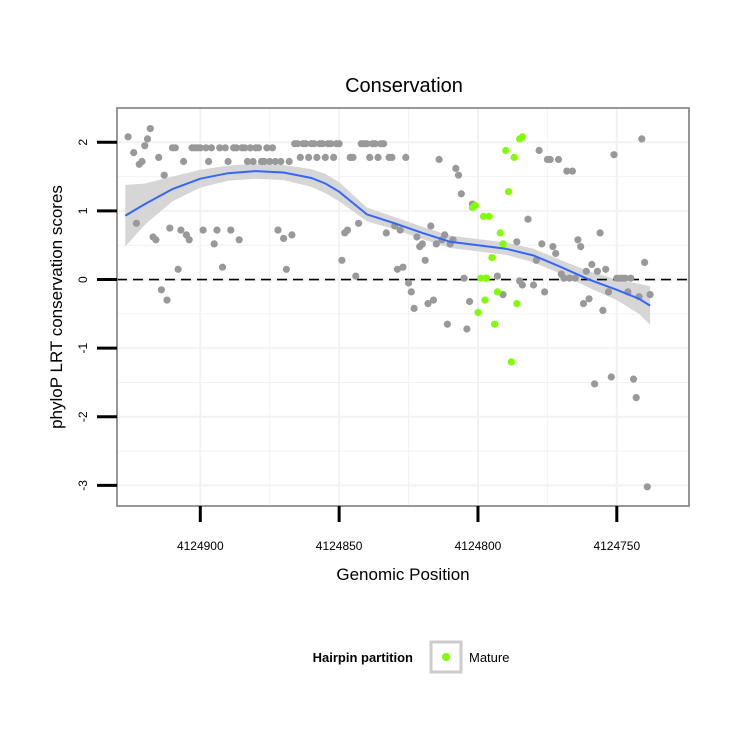  I want to click on y-tick-label: -1, so click(83, 348).